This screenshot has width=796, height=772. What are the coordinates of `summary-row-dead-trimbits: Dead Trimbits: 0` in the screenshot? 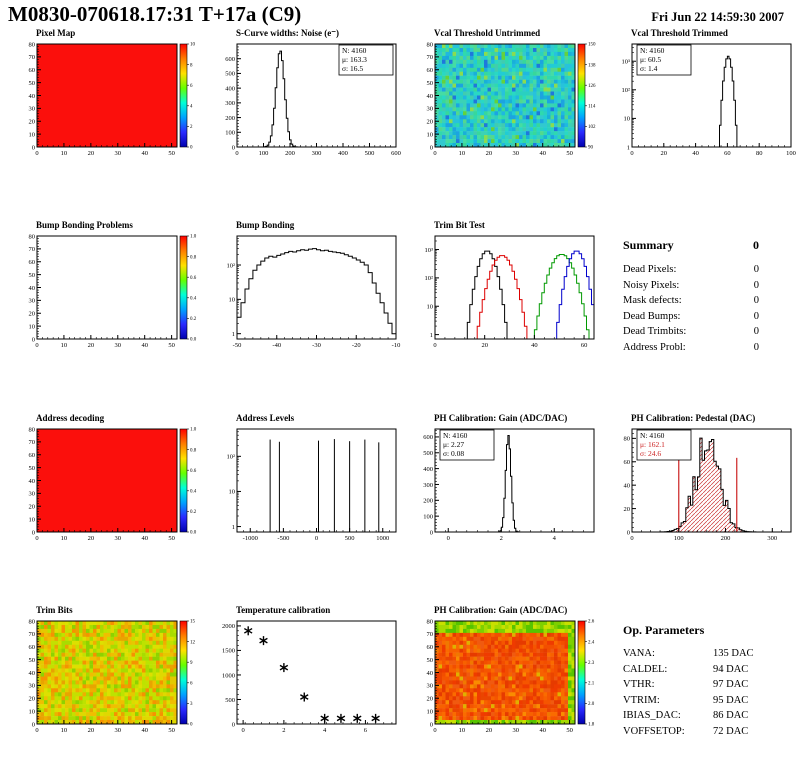 It's located at (691, 331).